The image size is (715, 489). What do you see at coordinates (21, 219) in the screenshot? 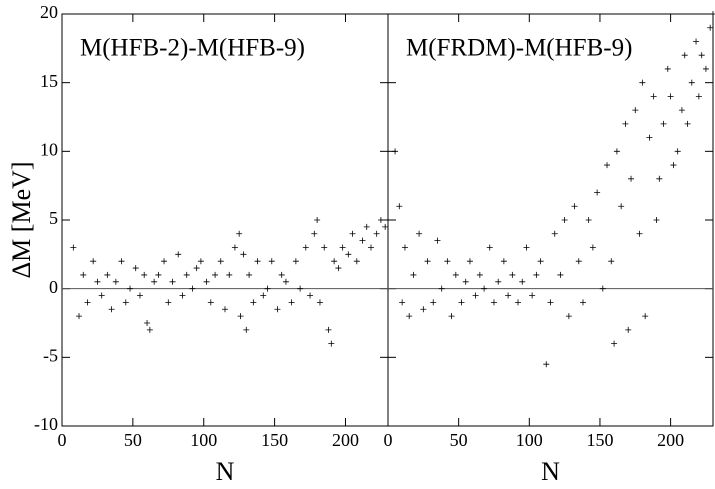
I see `y-axis-label: ΔM [MeV]` at bounding box center [21, 219].